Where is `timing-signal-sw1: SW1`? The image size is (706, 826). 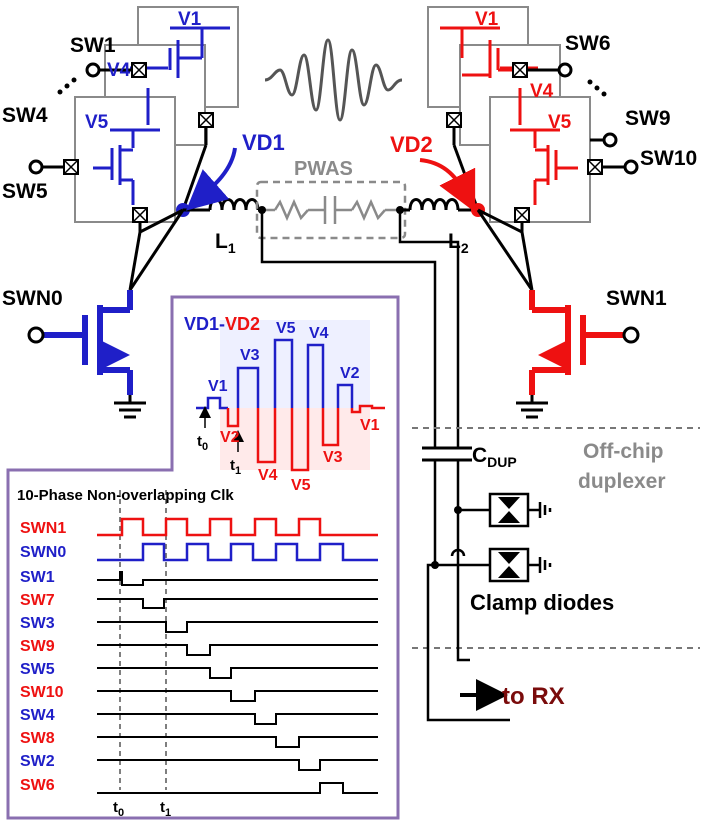 timing-signal-sw1: SW1 is located at coordinates (37, 577).